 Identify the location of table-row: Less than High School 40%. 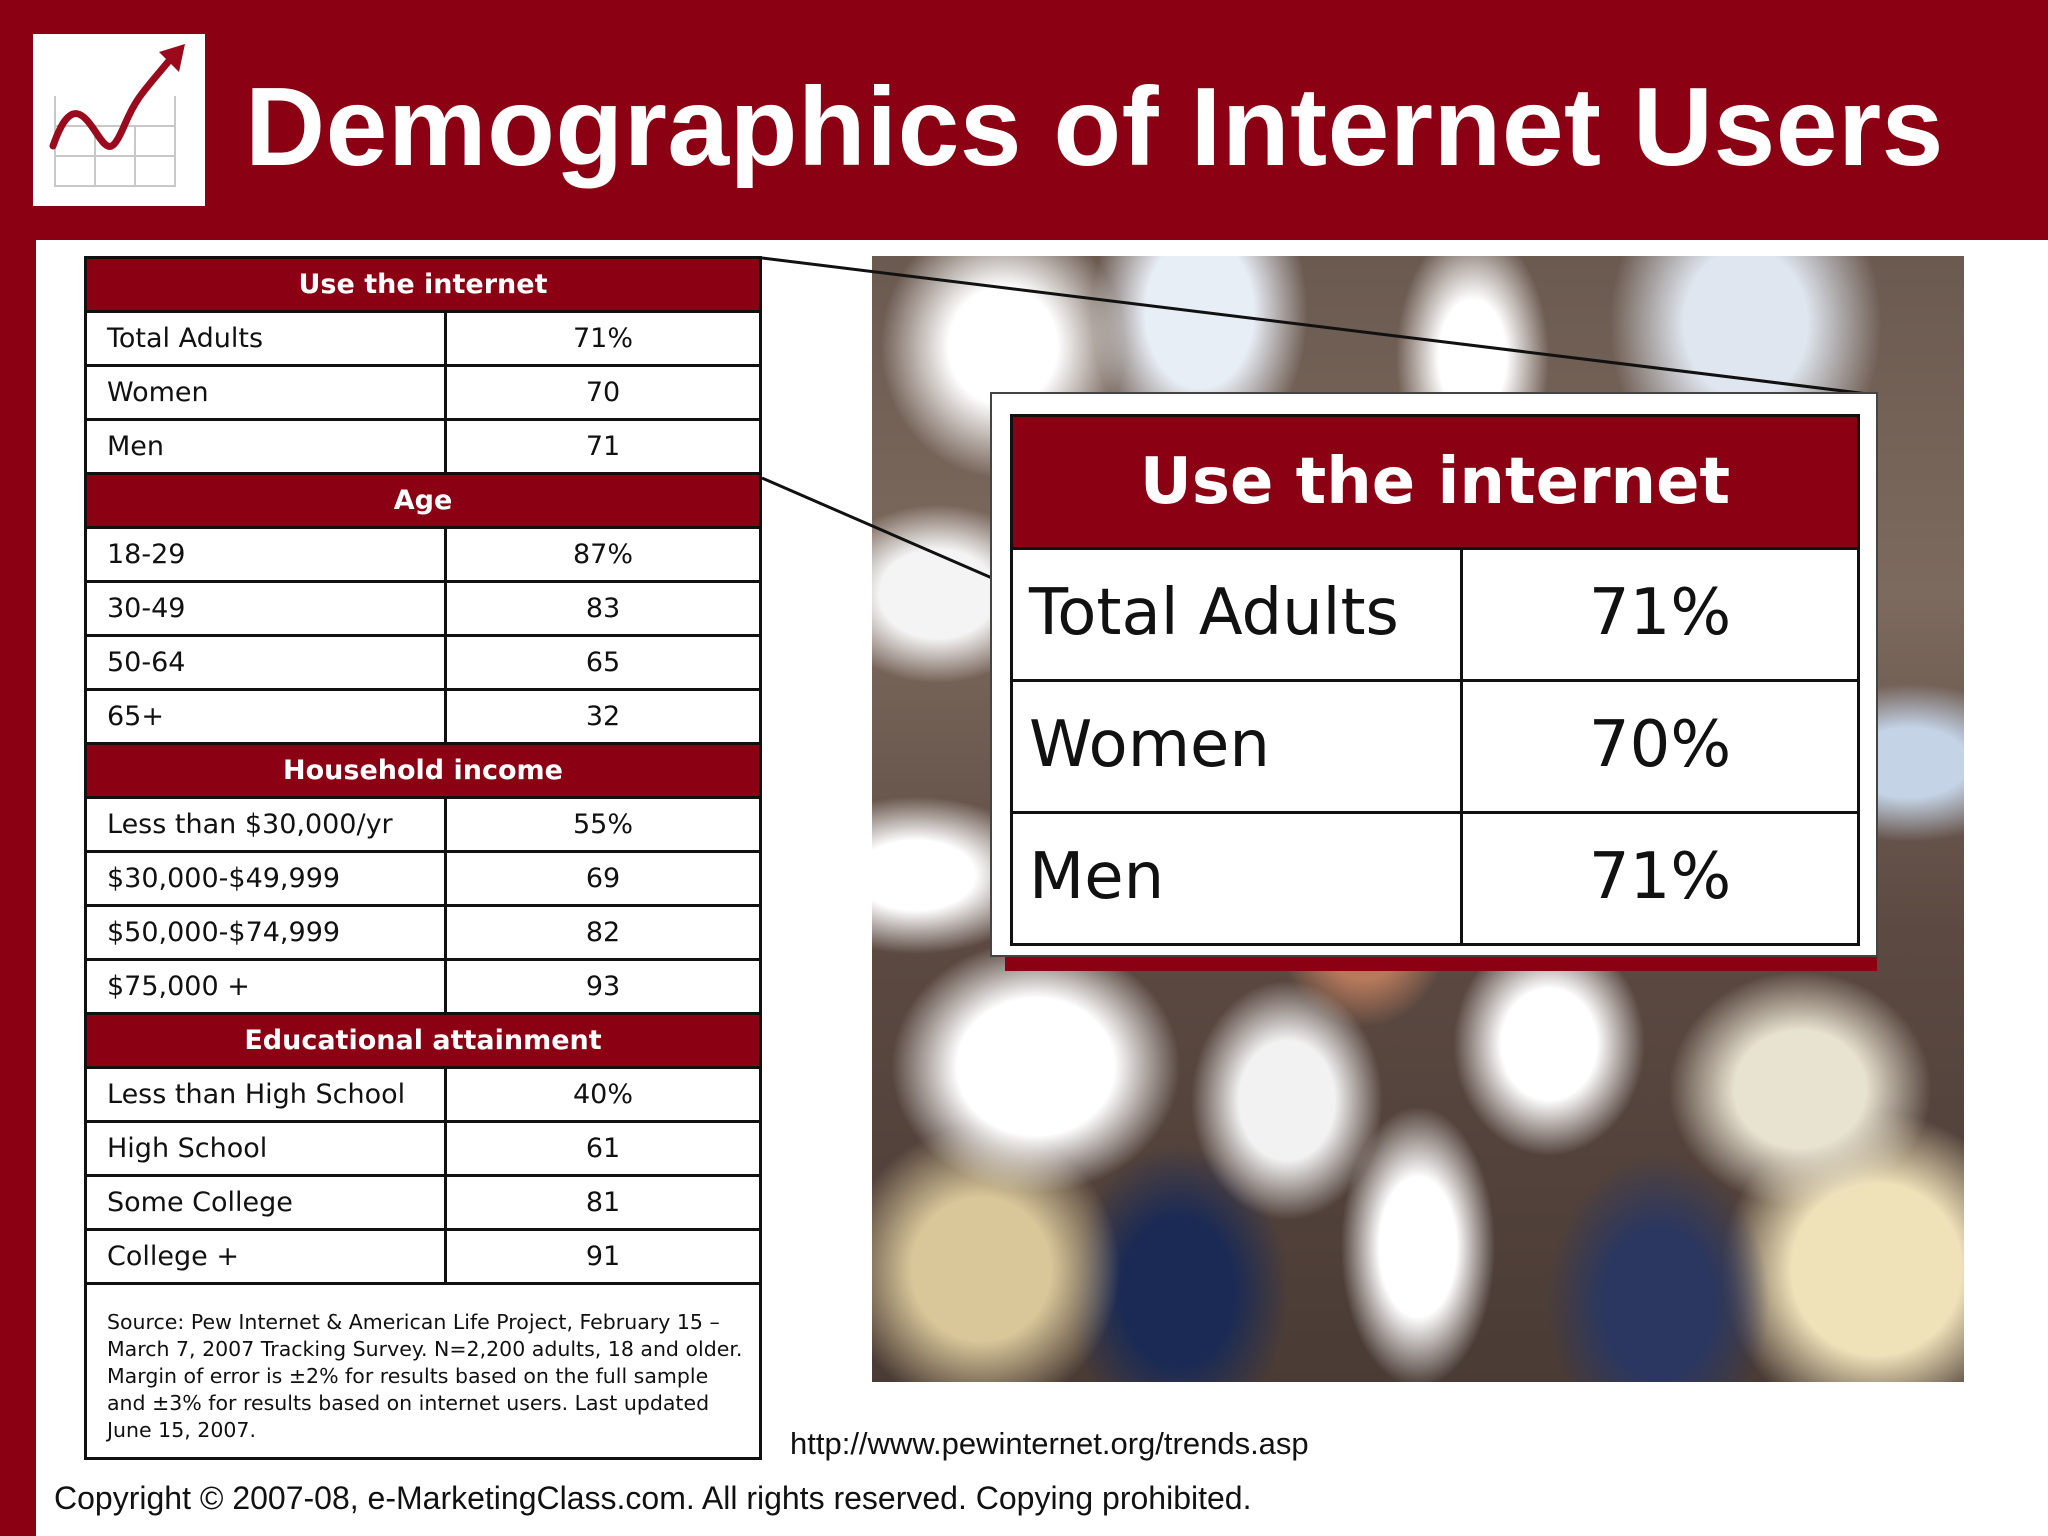
(423, 1096).